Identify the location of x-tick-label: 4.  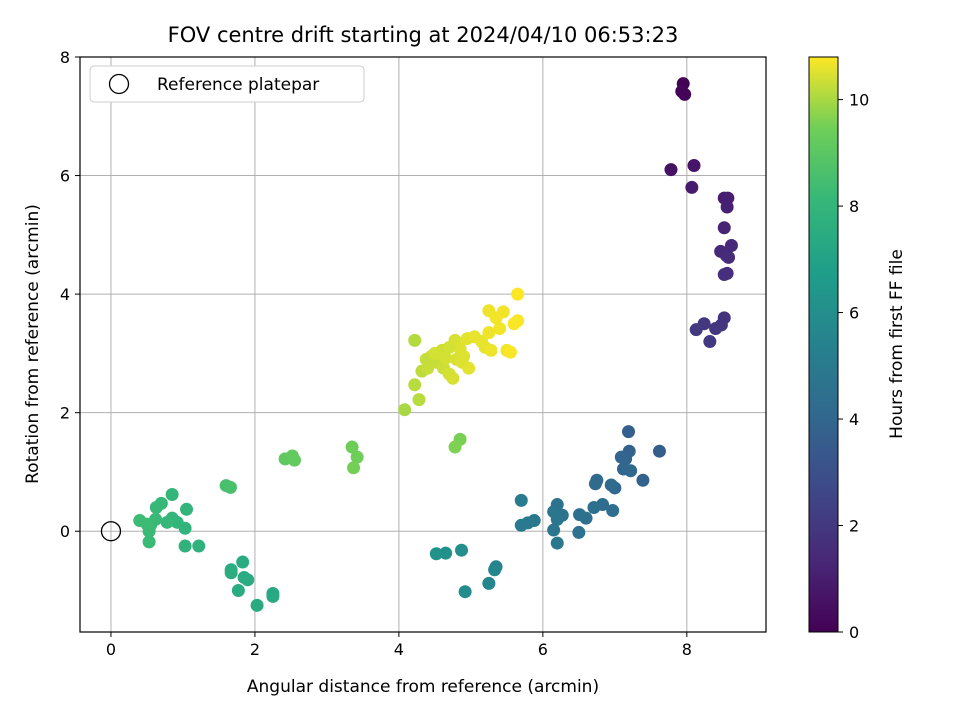
(399, 649).